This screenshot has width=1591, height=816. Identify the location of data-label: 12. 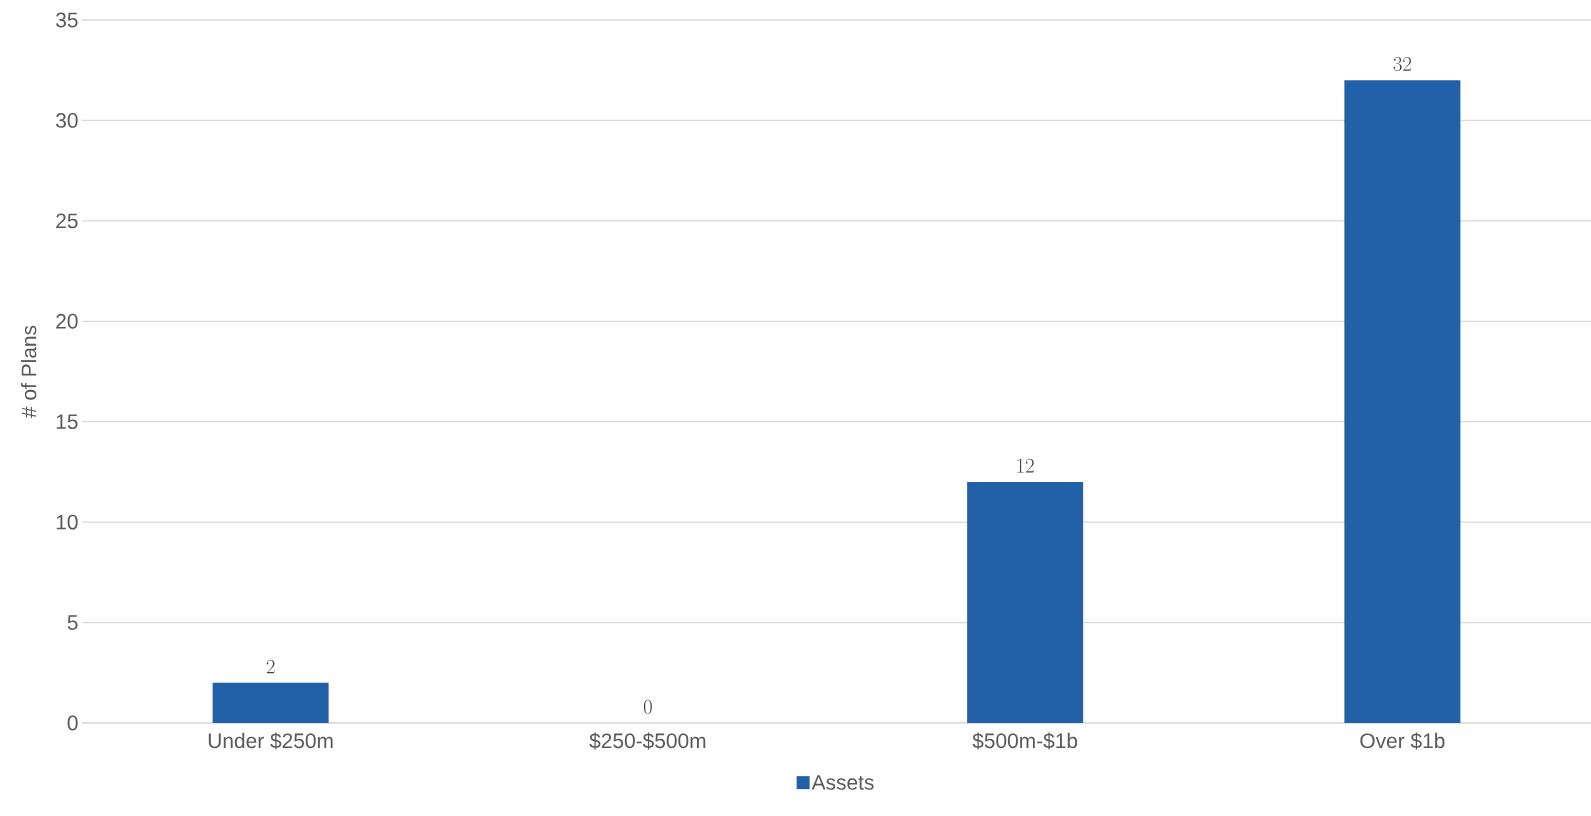
(1025, 465).